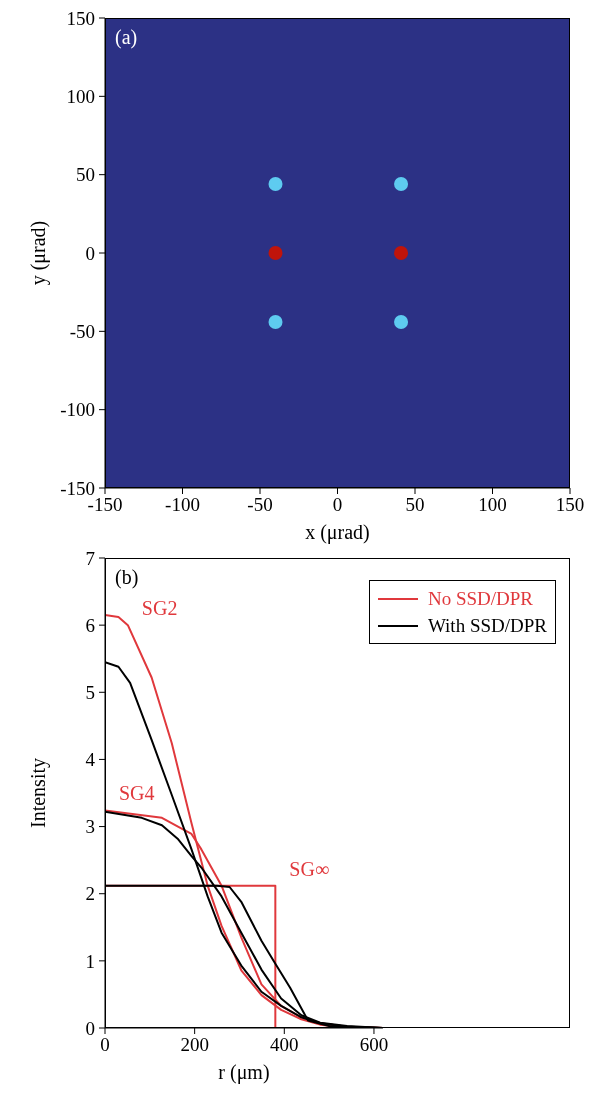 This screenshot has height=1094, width=602. Describe the element at coordinates (77, 410) in the screenshot. I see `y-tick-label: -100` at that location.